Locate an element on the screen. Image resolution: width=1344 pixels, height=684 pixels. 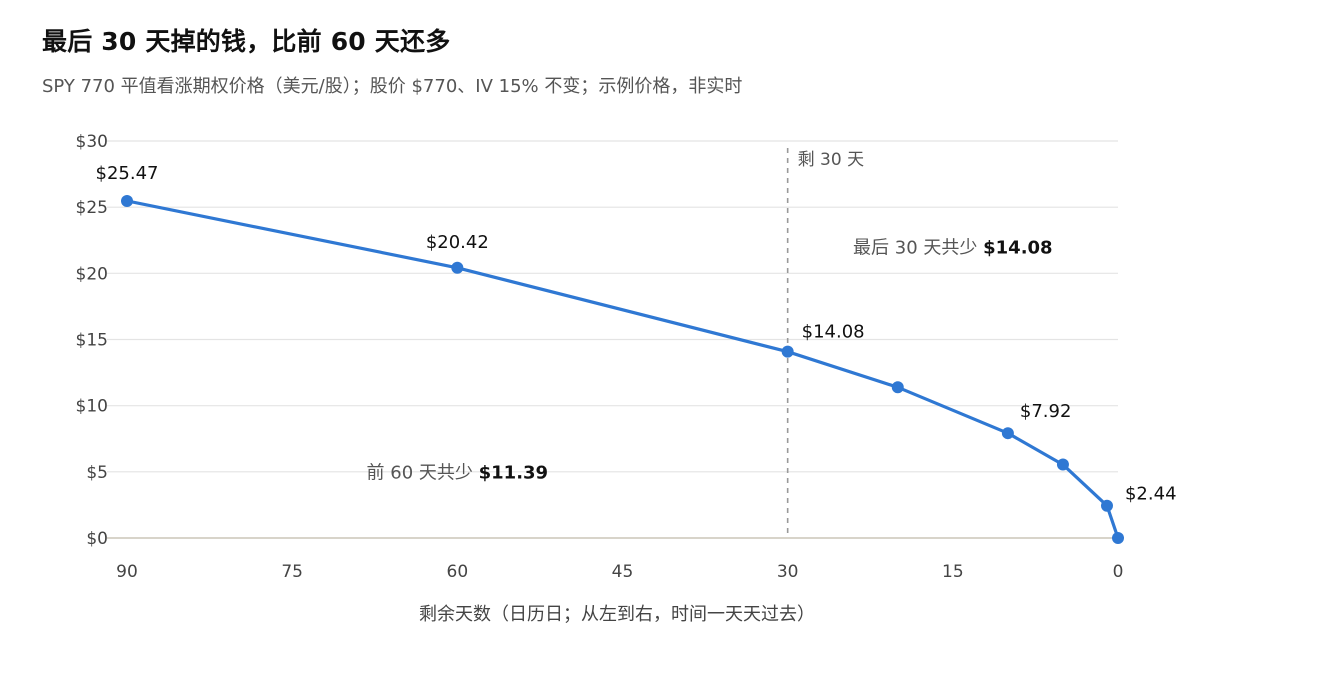
annotation-value: $11.39 is located at coordinates (513, 472).